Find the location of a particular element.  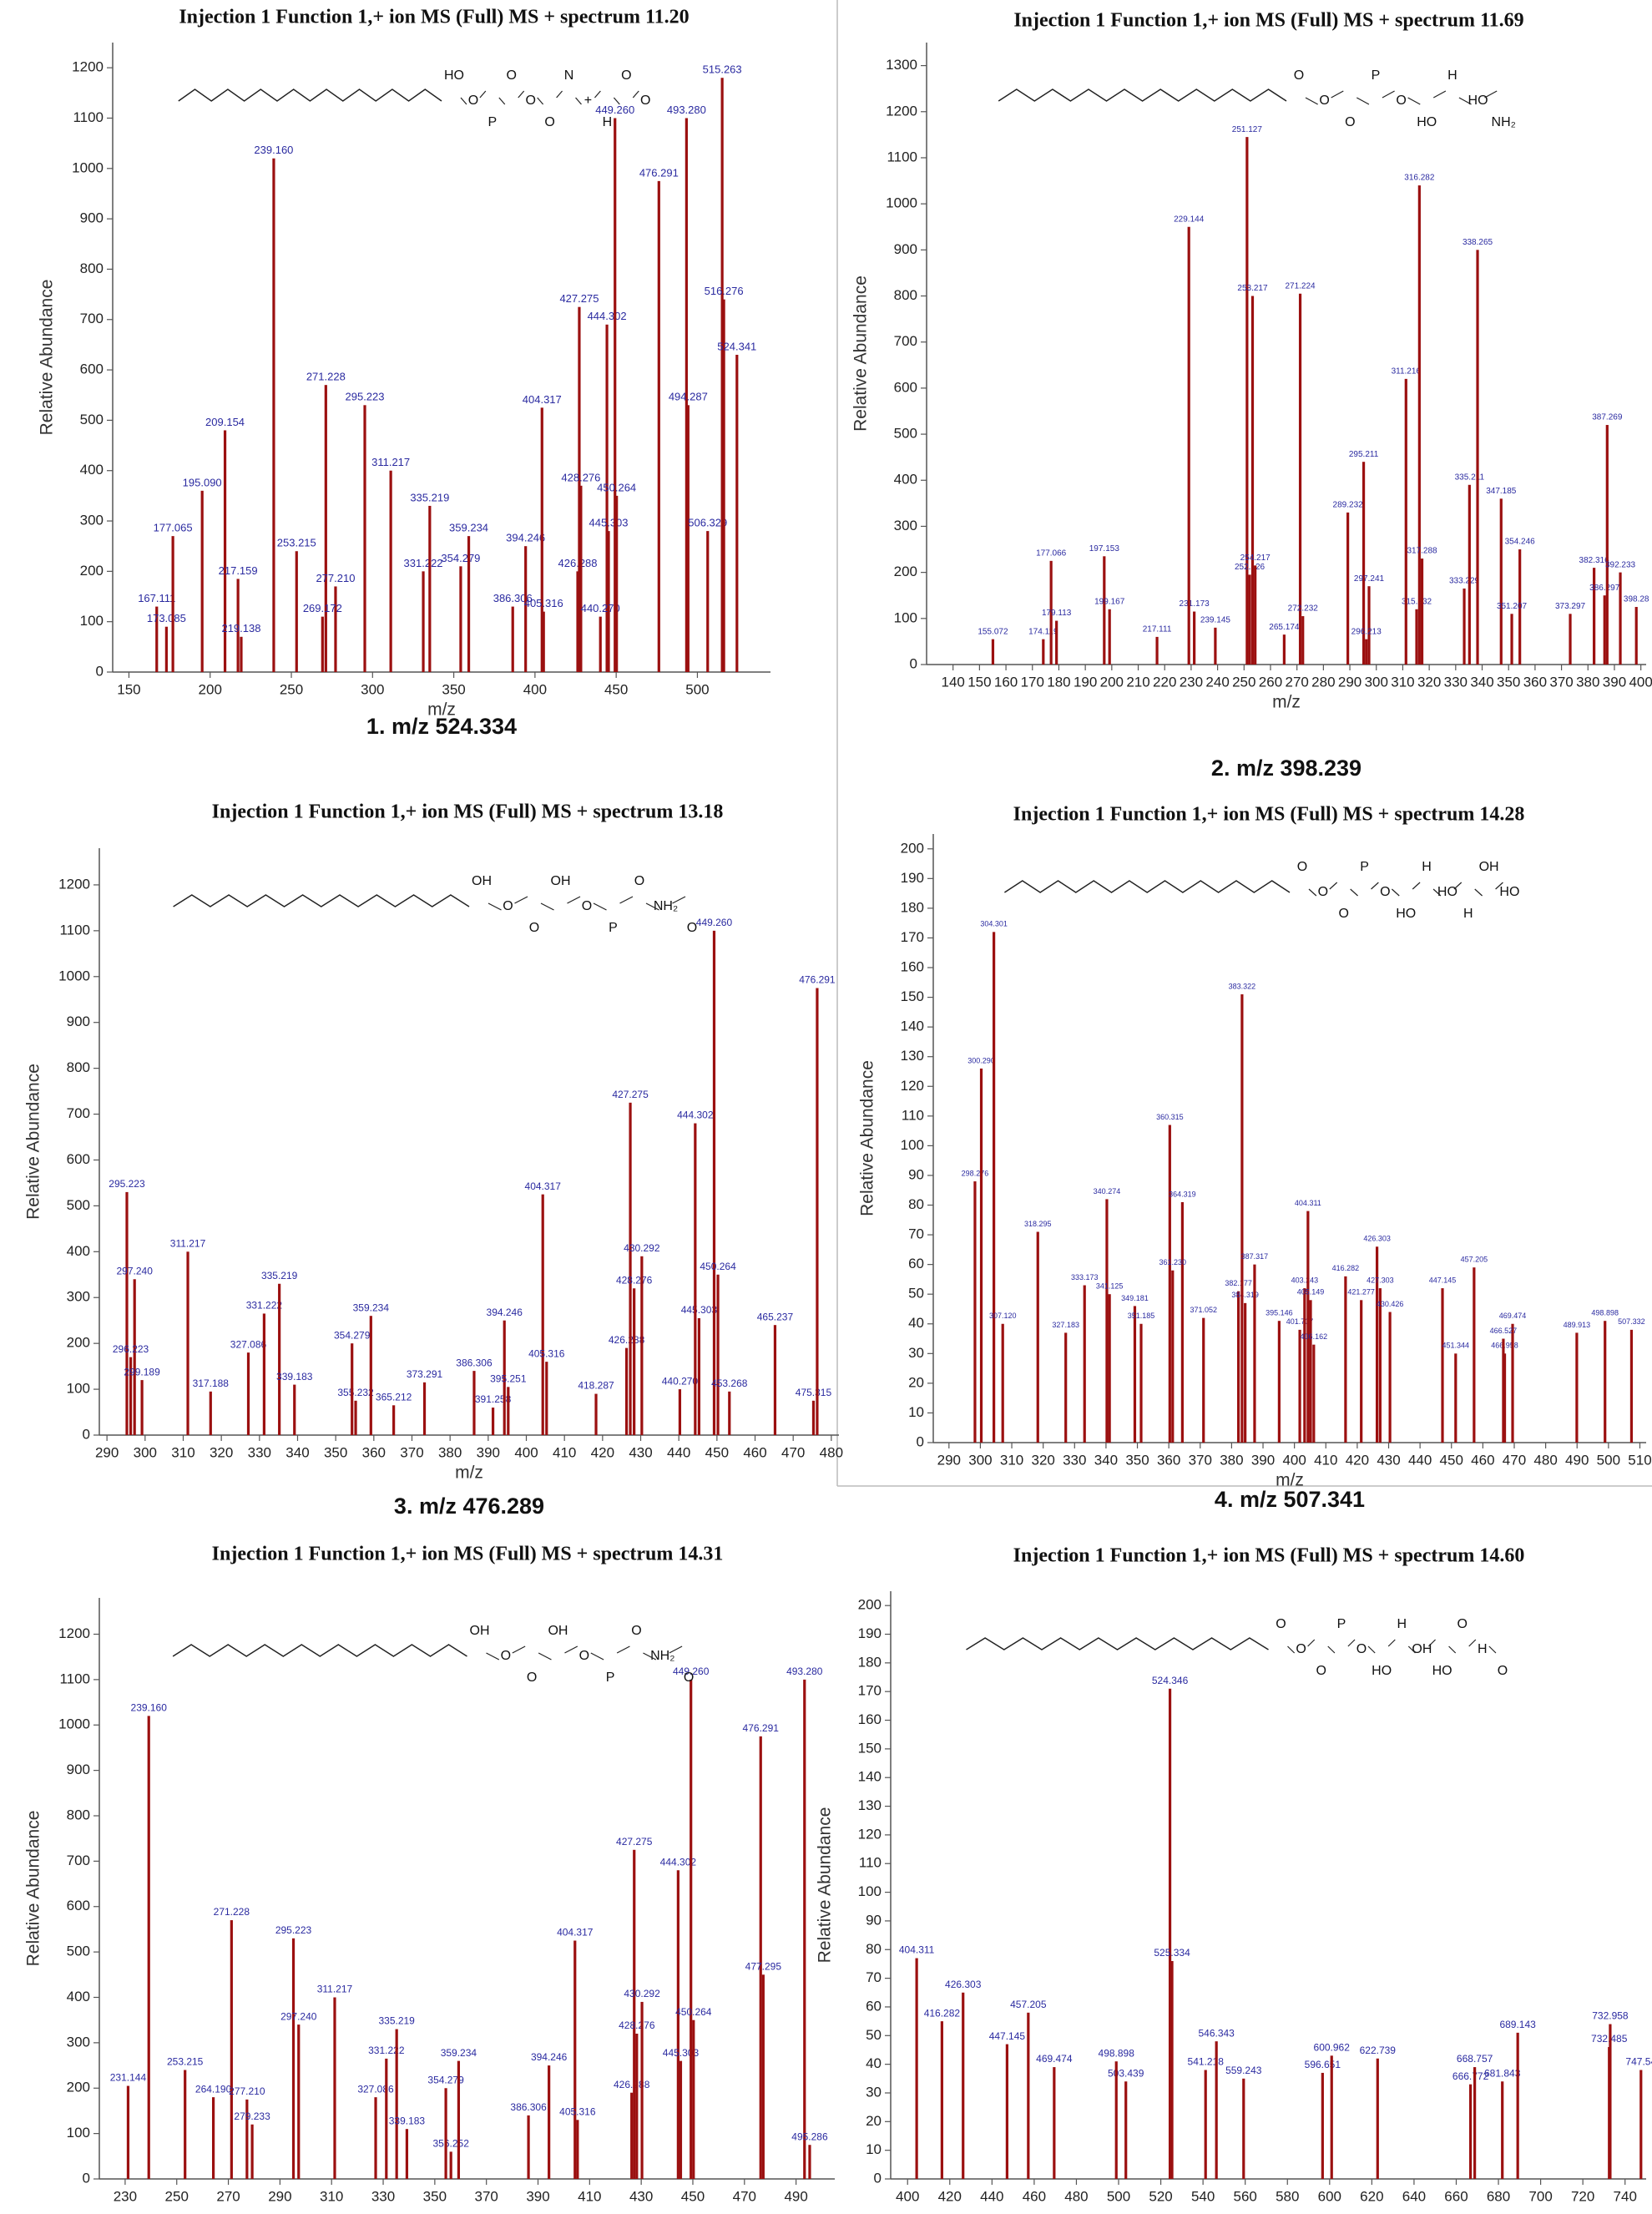

x-tick-label: 250 is located at coordinates (291, 689).